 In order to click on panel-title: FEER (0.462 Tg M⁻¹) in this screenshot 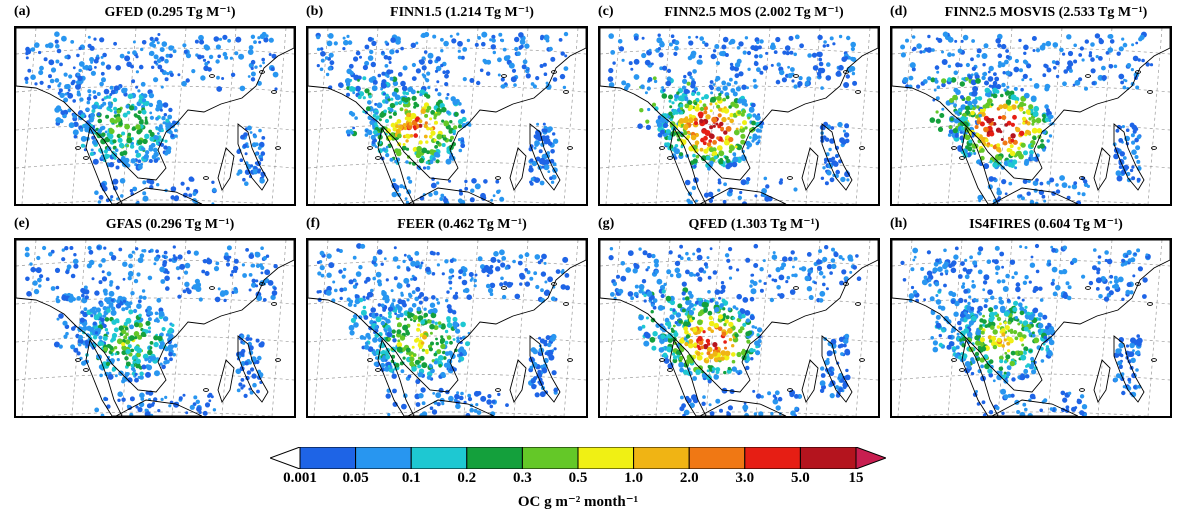, I will do `click(462, 224)`.